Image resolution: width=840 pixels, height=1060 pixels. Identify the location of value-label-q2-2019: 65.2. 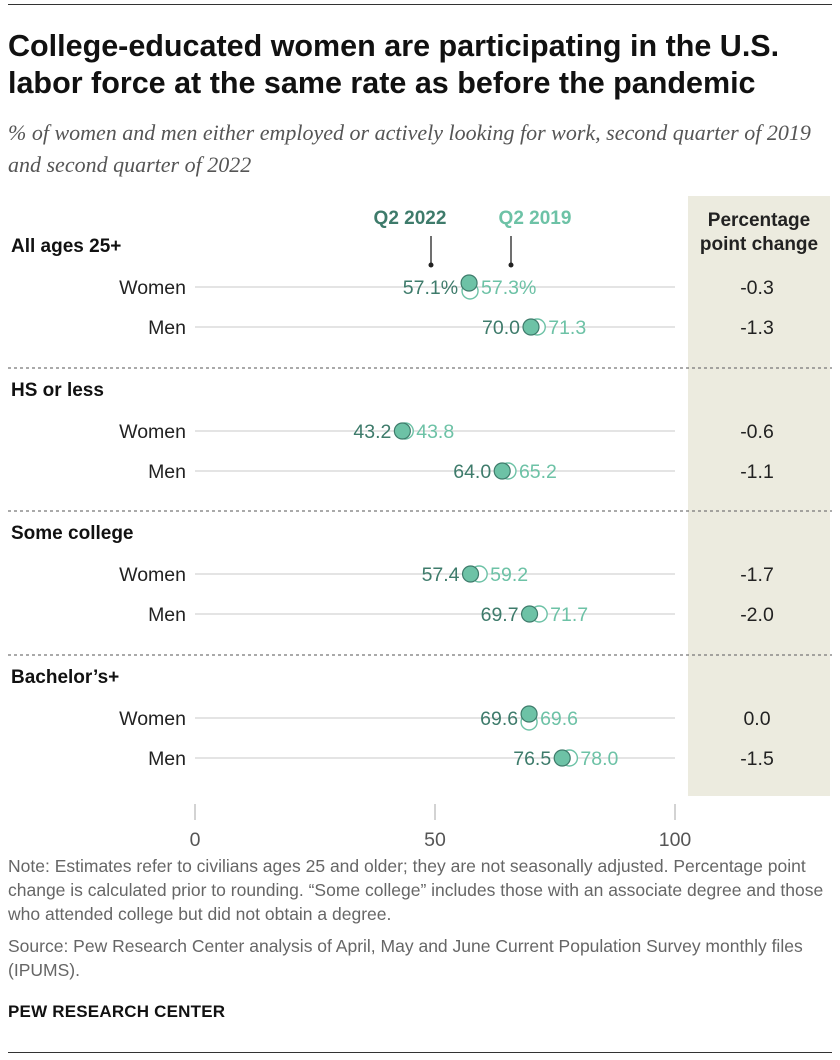
(538, 472).